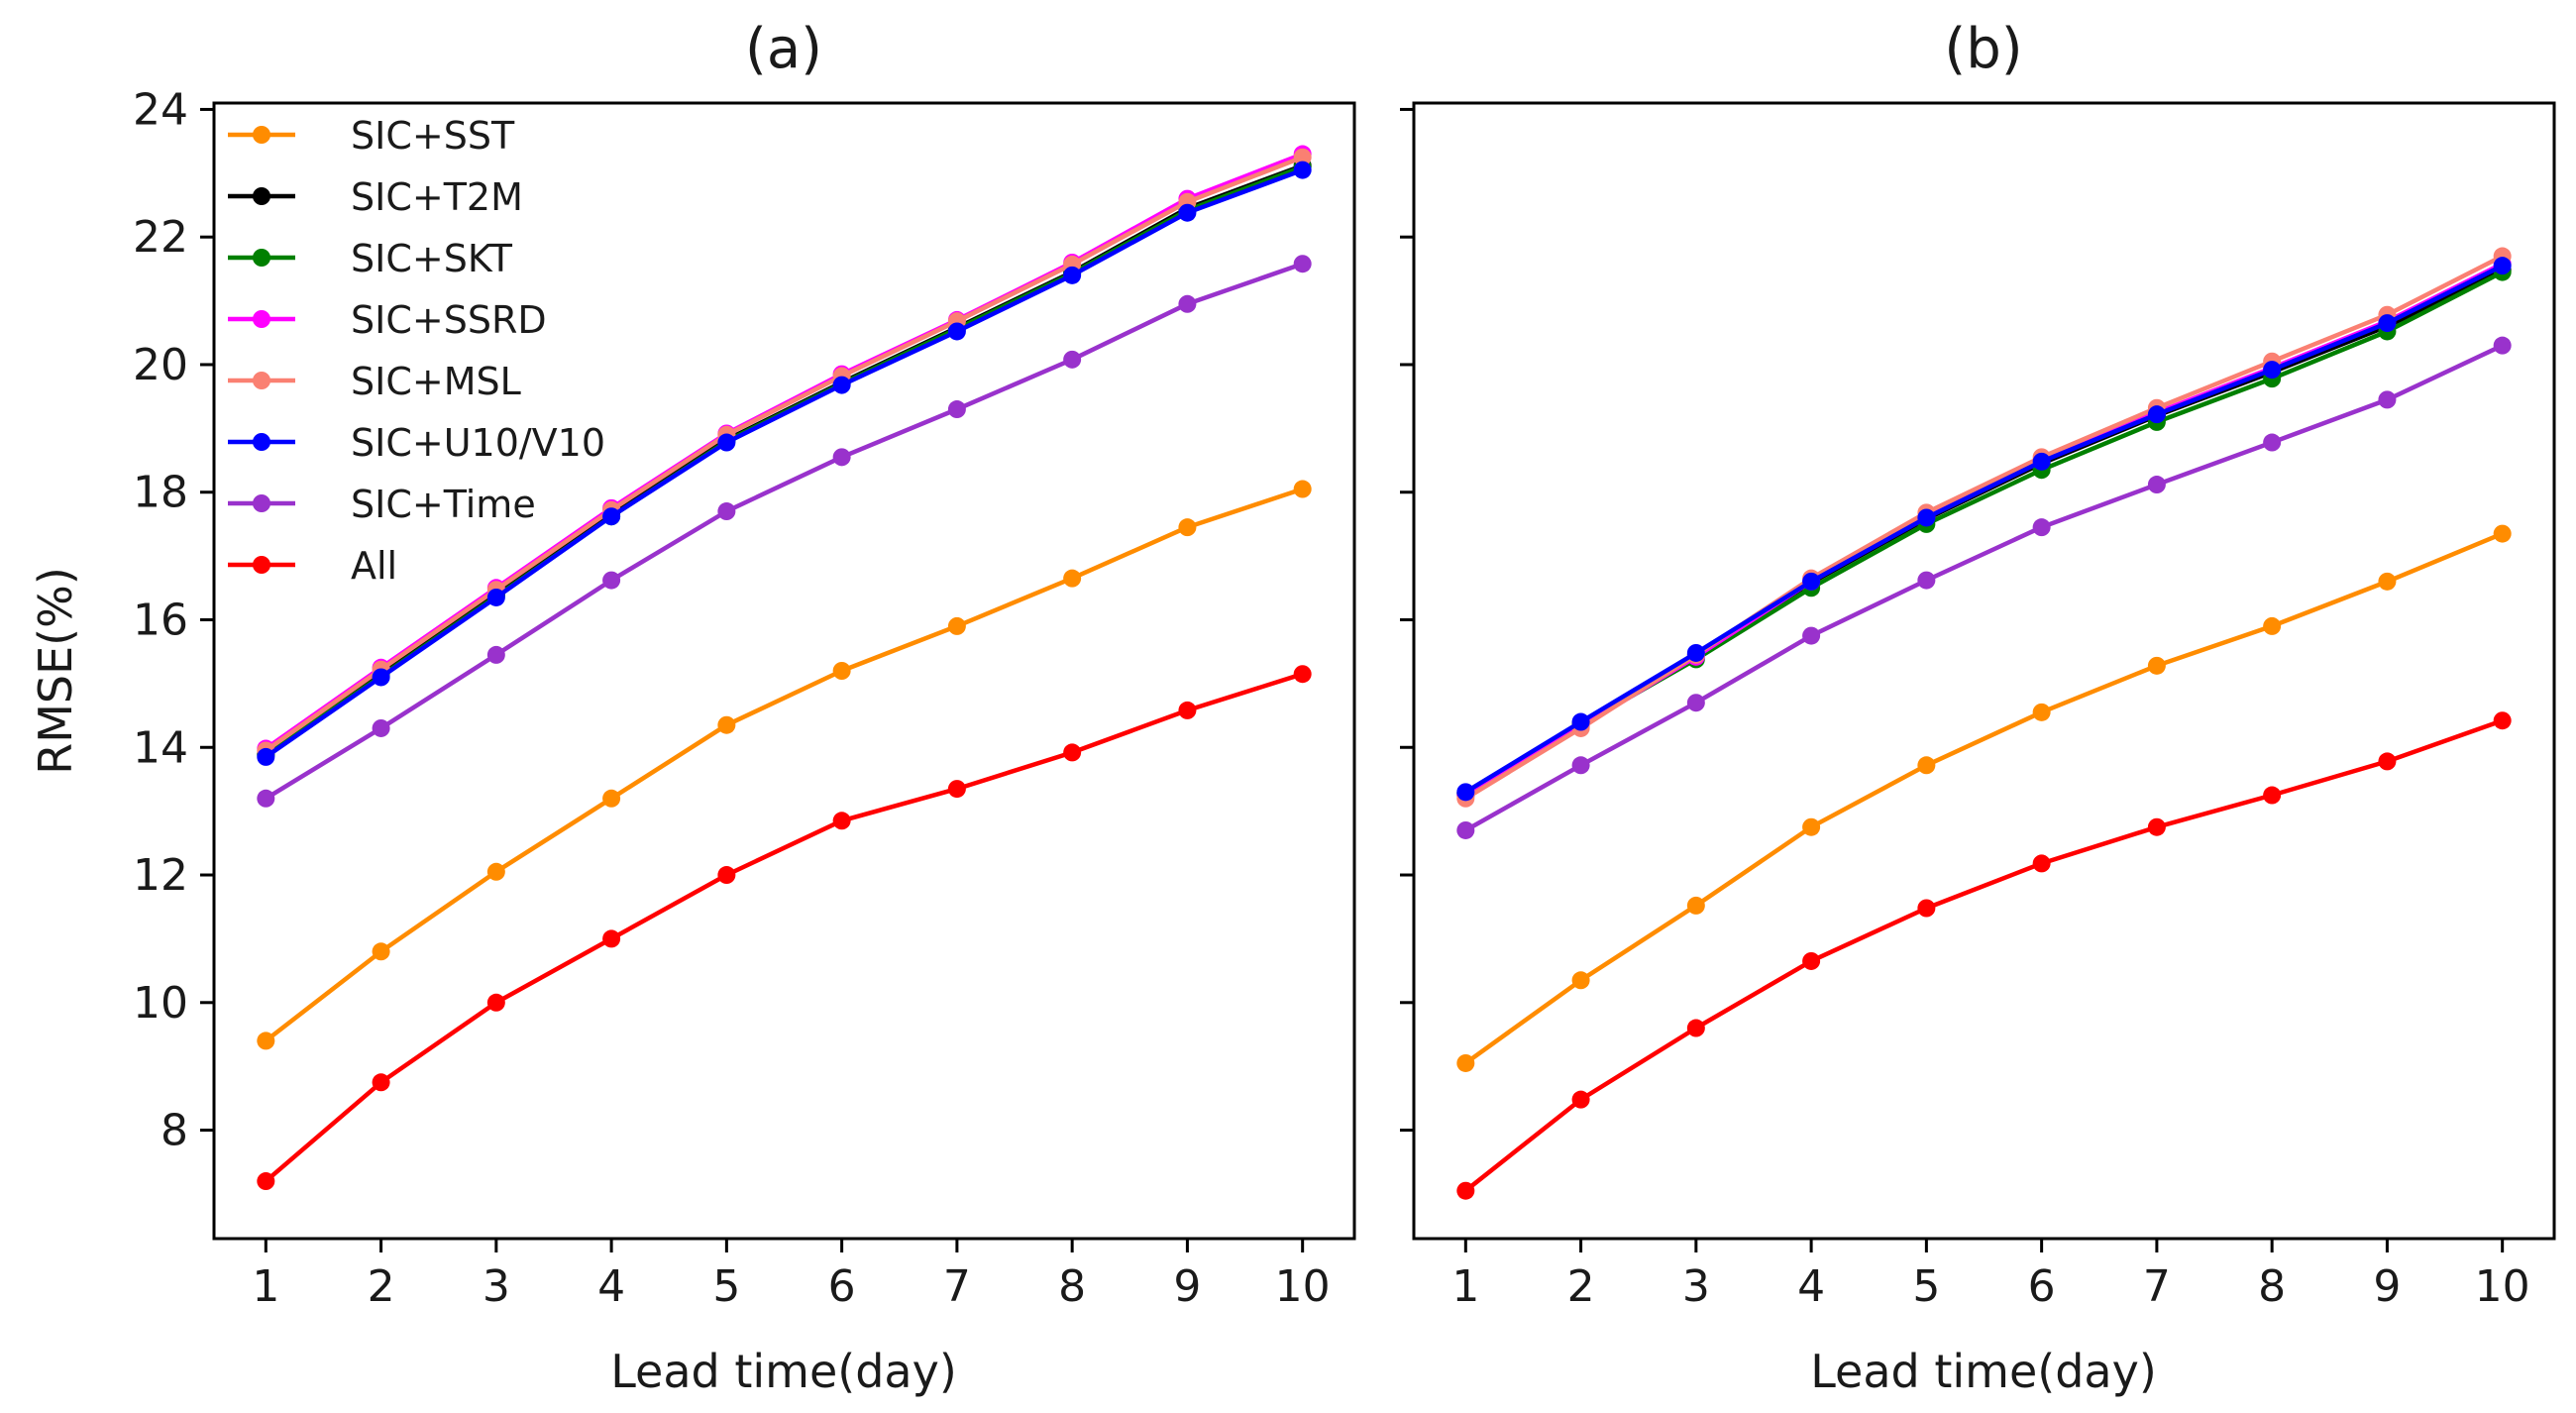  I want to click on panel-b-x-tick-label: 4, so click(1811, 1287).